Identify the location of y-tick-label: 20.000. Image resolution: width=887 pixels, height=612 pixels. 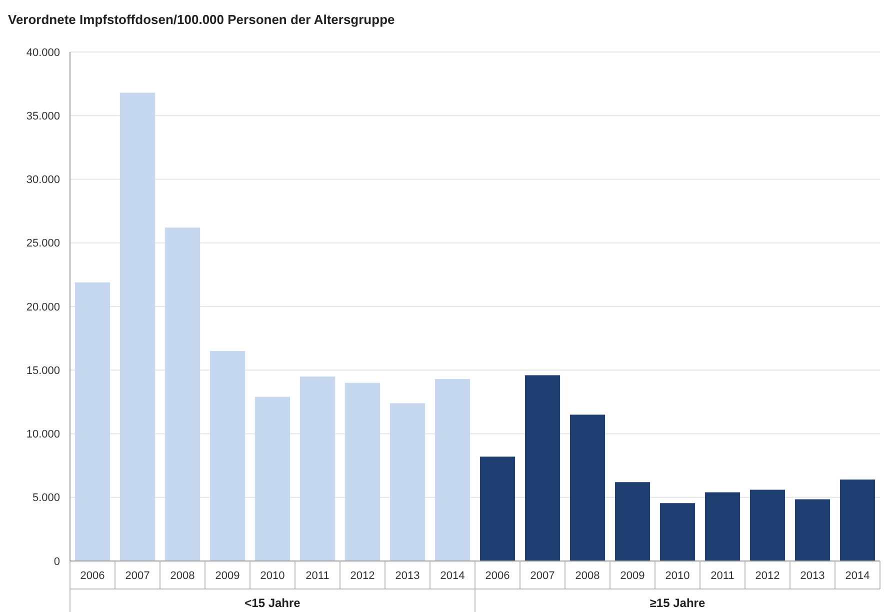
(43, 307).